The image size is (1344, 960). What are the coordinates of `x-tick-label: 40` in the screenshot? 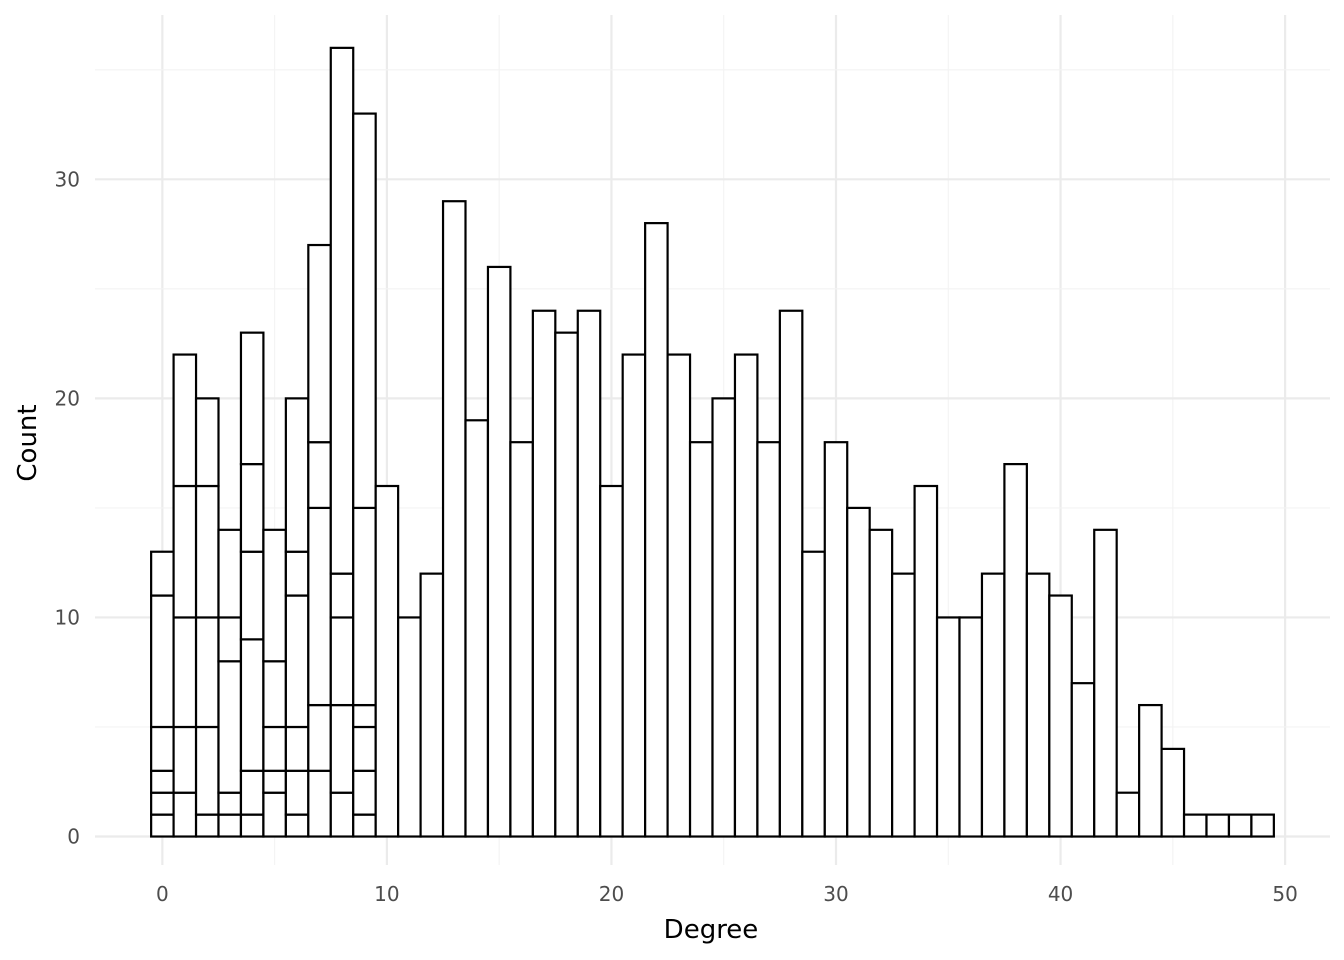 It's located at (1060, 894).